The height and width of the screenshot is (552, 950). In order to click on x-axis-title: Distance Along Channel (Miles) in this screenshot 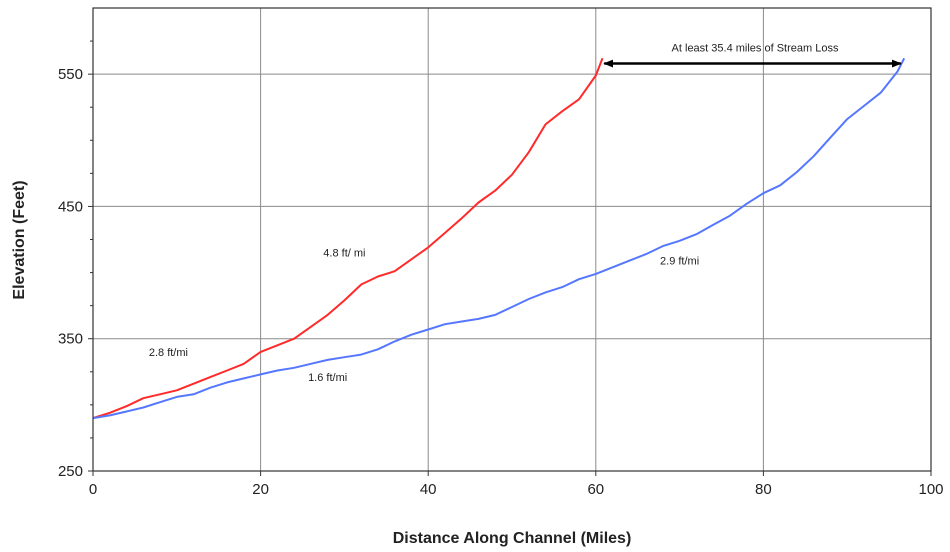, I will do `click(512, 538)`.